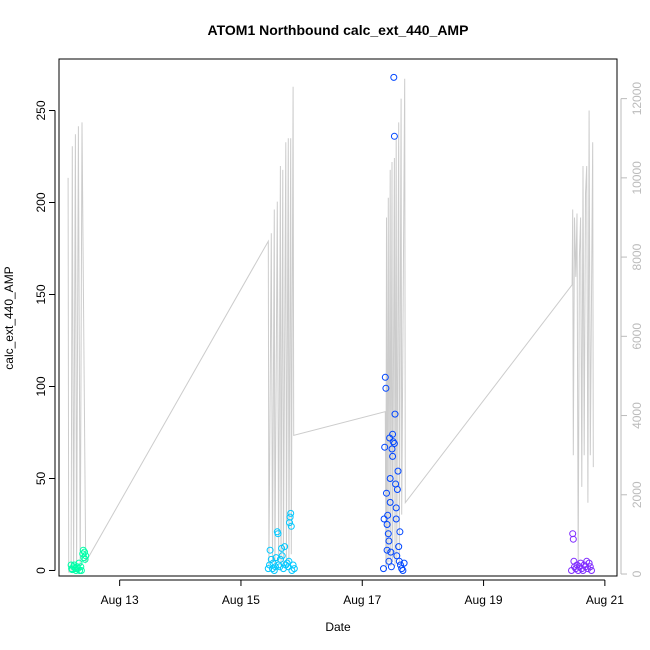  What do you see at coordinates (338, 30) in the screenshot?
I see `chart-title: ATOM1 Northbound calc_ext_440_AMP` at bounding box center [338, 30].